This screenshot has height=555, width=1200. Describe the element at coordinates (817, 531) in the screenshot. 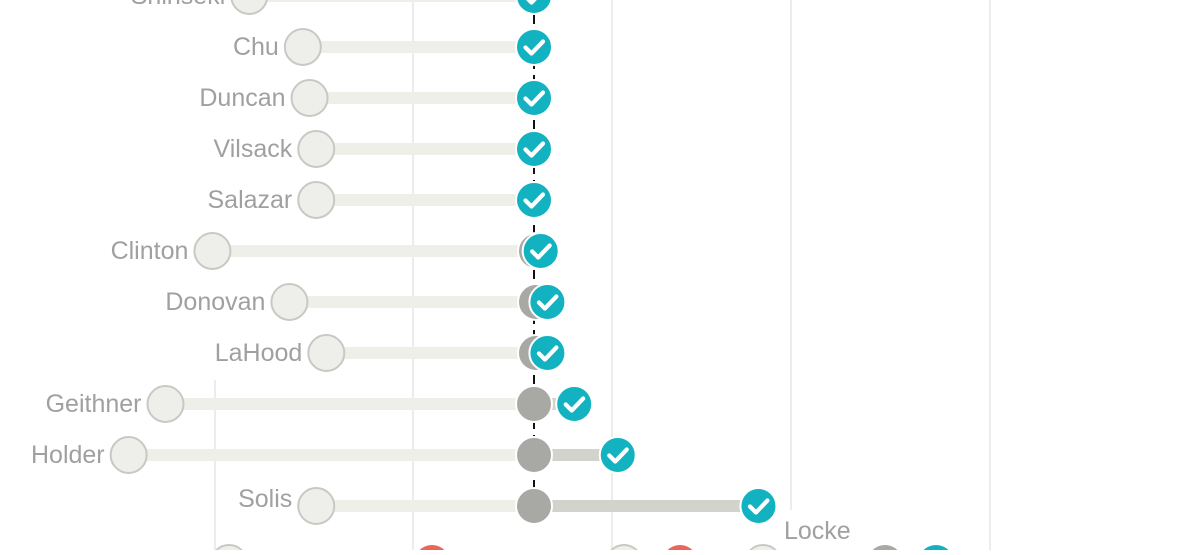

I see `row-label: Locke` at that location.